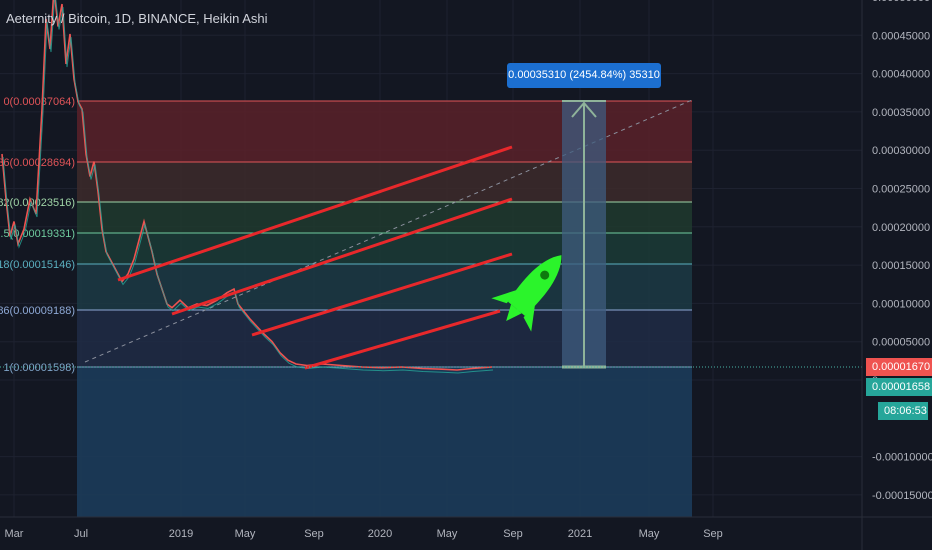  I want to click on y-tick-label: 0.00050000, so click(901, 2).